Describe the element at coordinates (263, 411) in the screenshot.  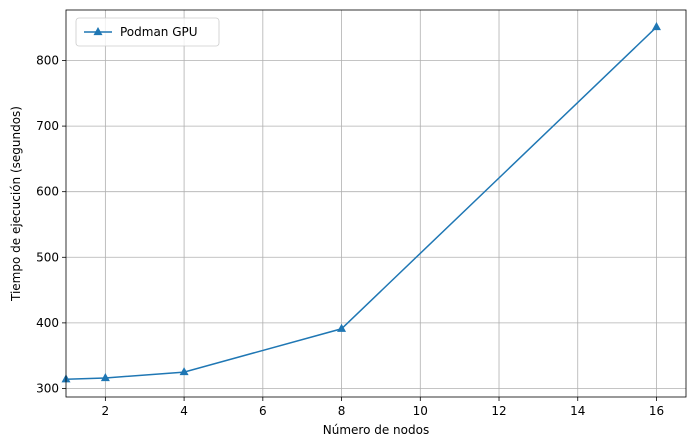
I see `x-tick-label: 6` at that location.